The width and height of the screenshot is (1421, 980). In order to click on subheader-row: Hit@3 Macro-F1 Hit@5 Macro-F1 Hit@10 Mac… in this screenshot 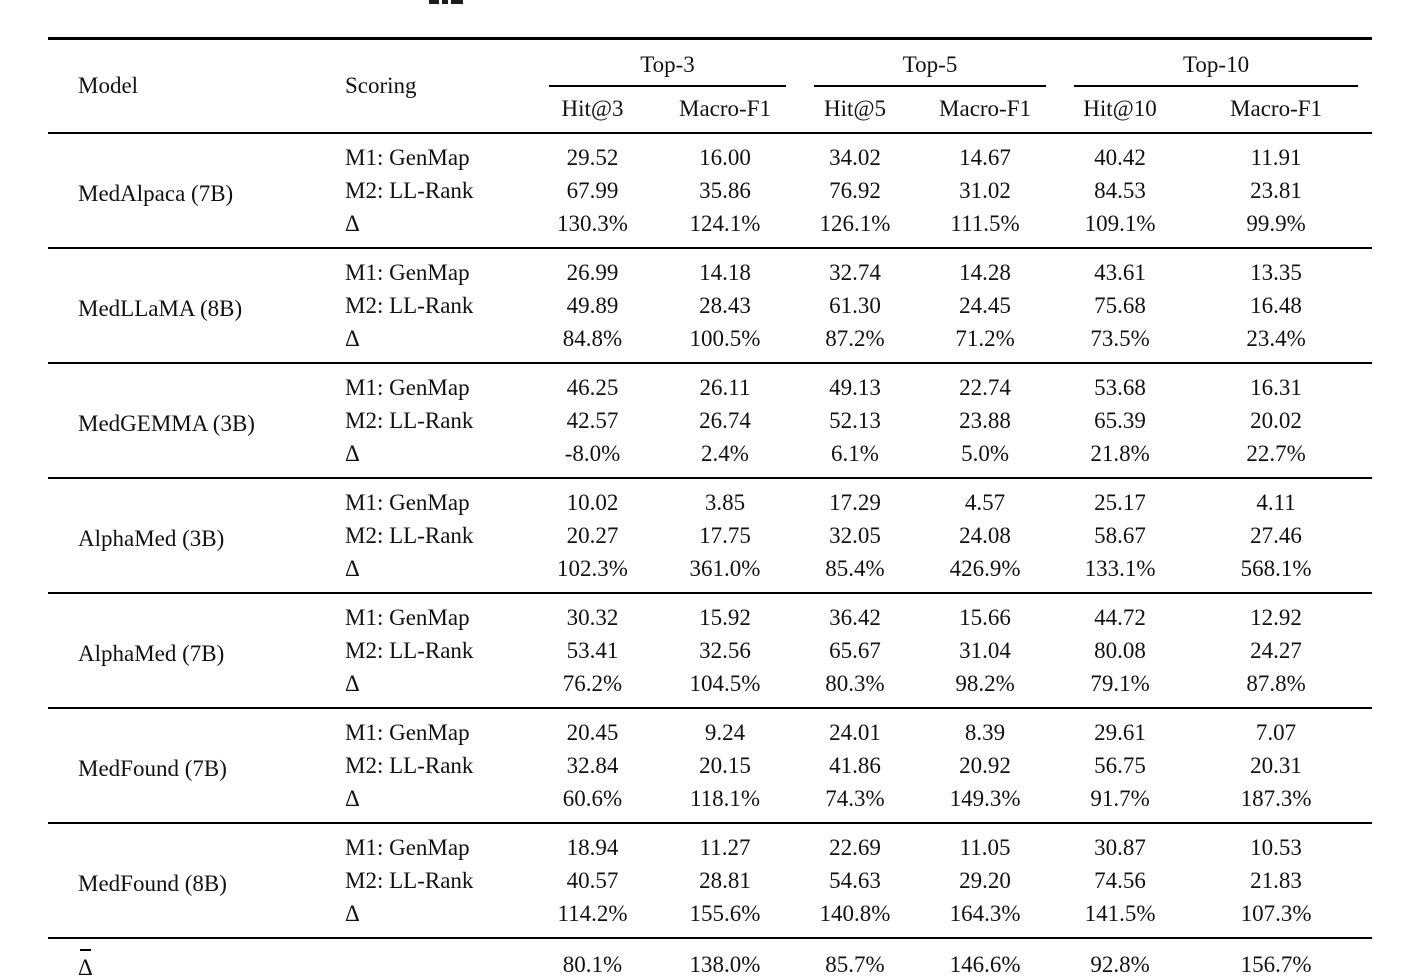, I will do `click(710, 110)`.